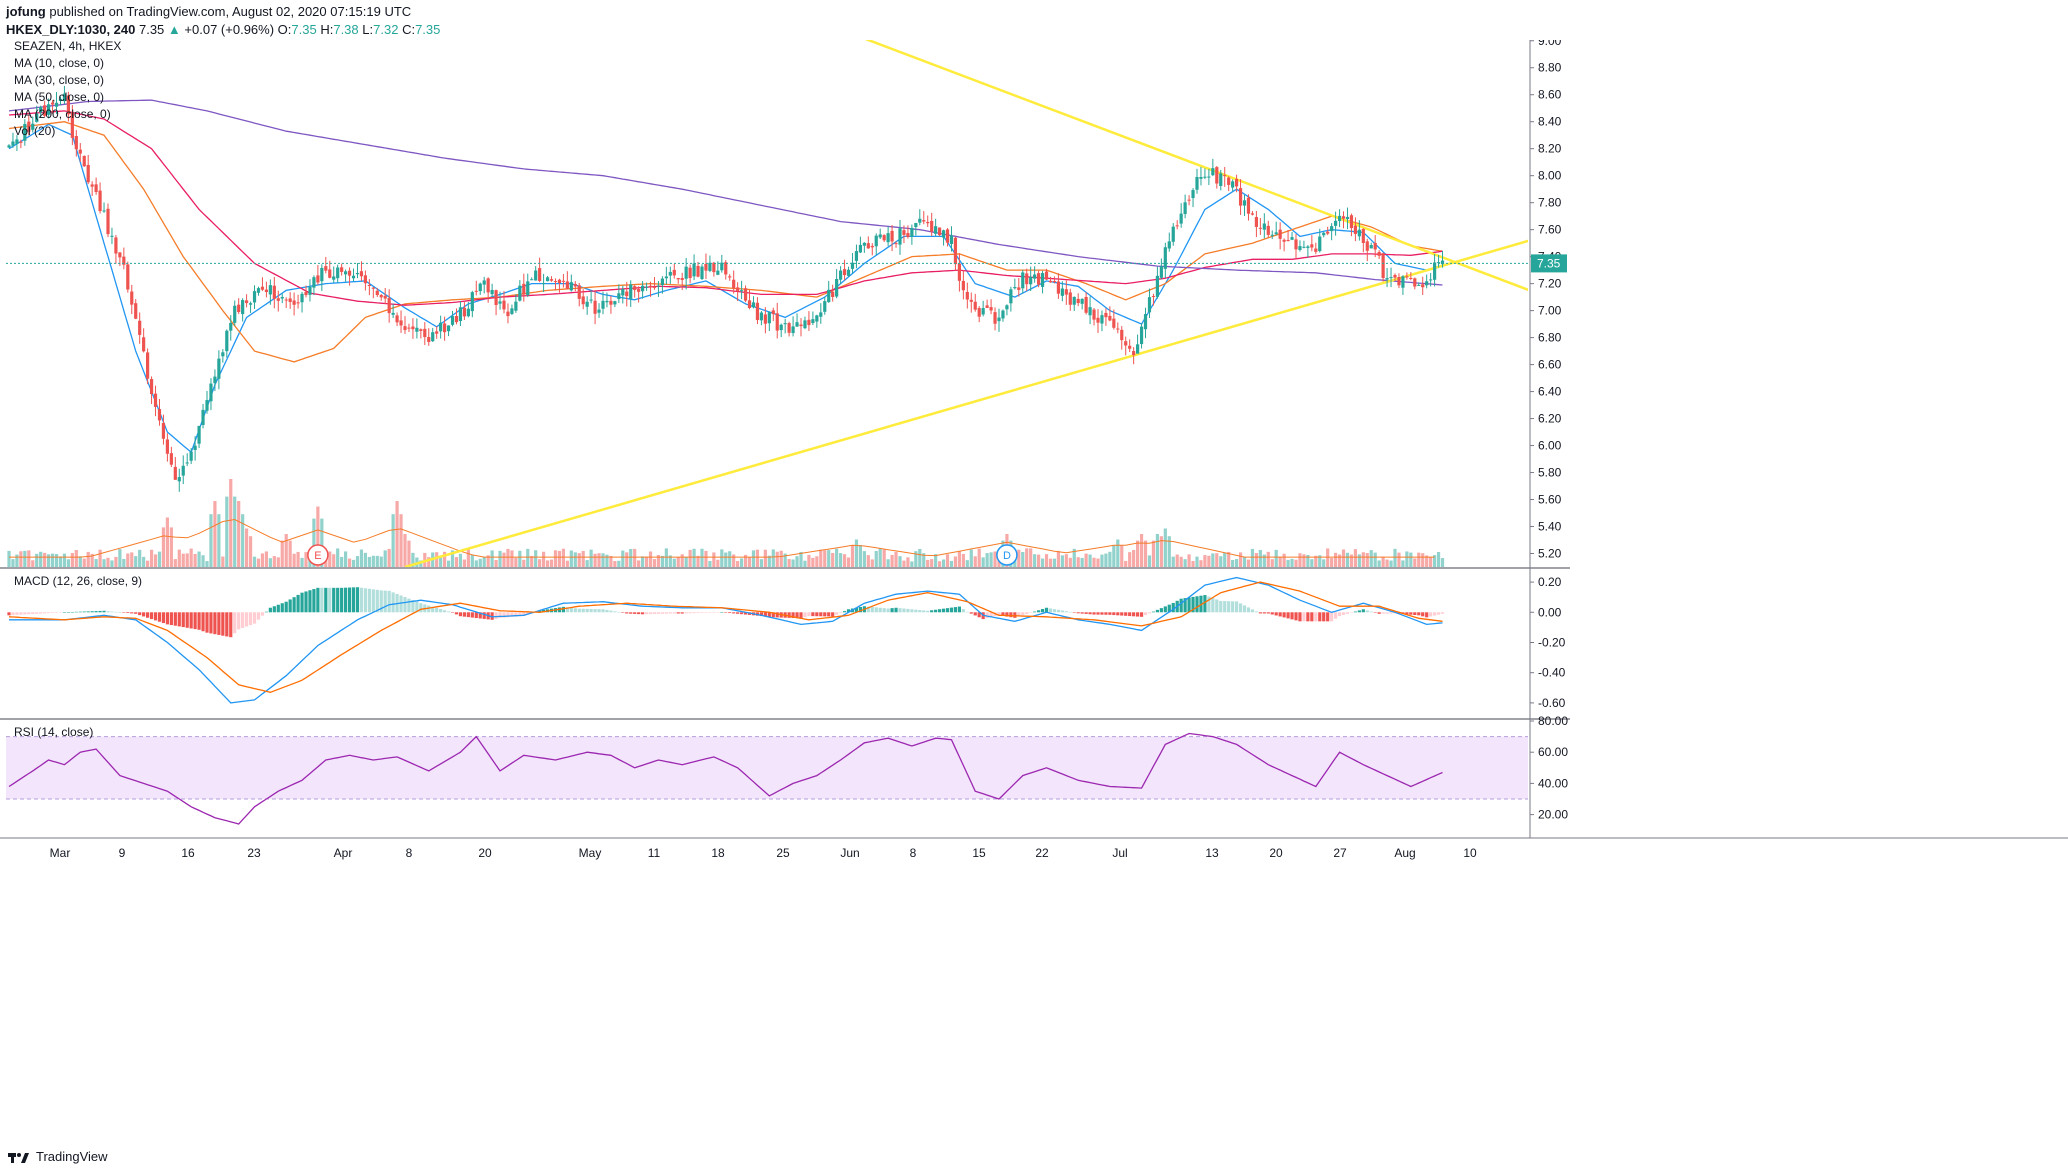 Image resolution: width=2068 pixels, height=1170 pixels. What do you see at coordinates (346, 29) in the screenshot?
I see `high-value: 7.38` at bounding box center [346, 29].